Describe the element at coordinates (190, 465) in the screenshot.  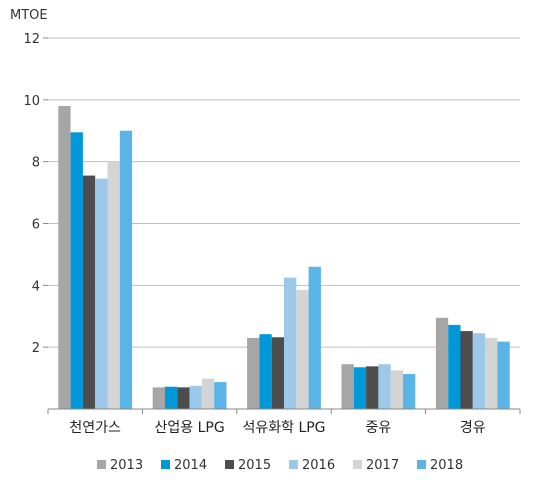
I see `legend-label-2014: 2014` at that location.